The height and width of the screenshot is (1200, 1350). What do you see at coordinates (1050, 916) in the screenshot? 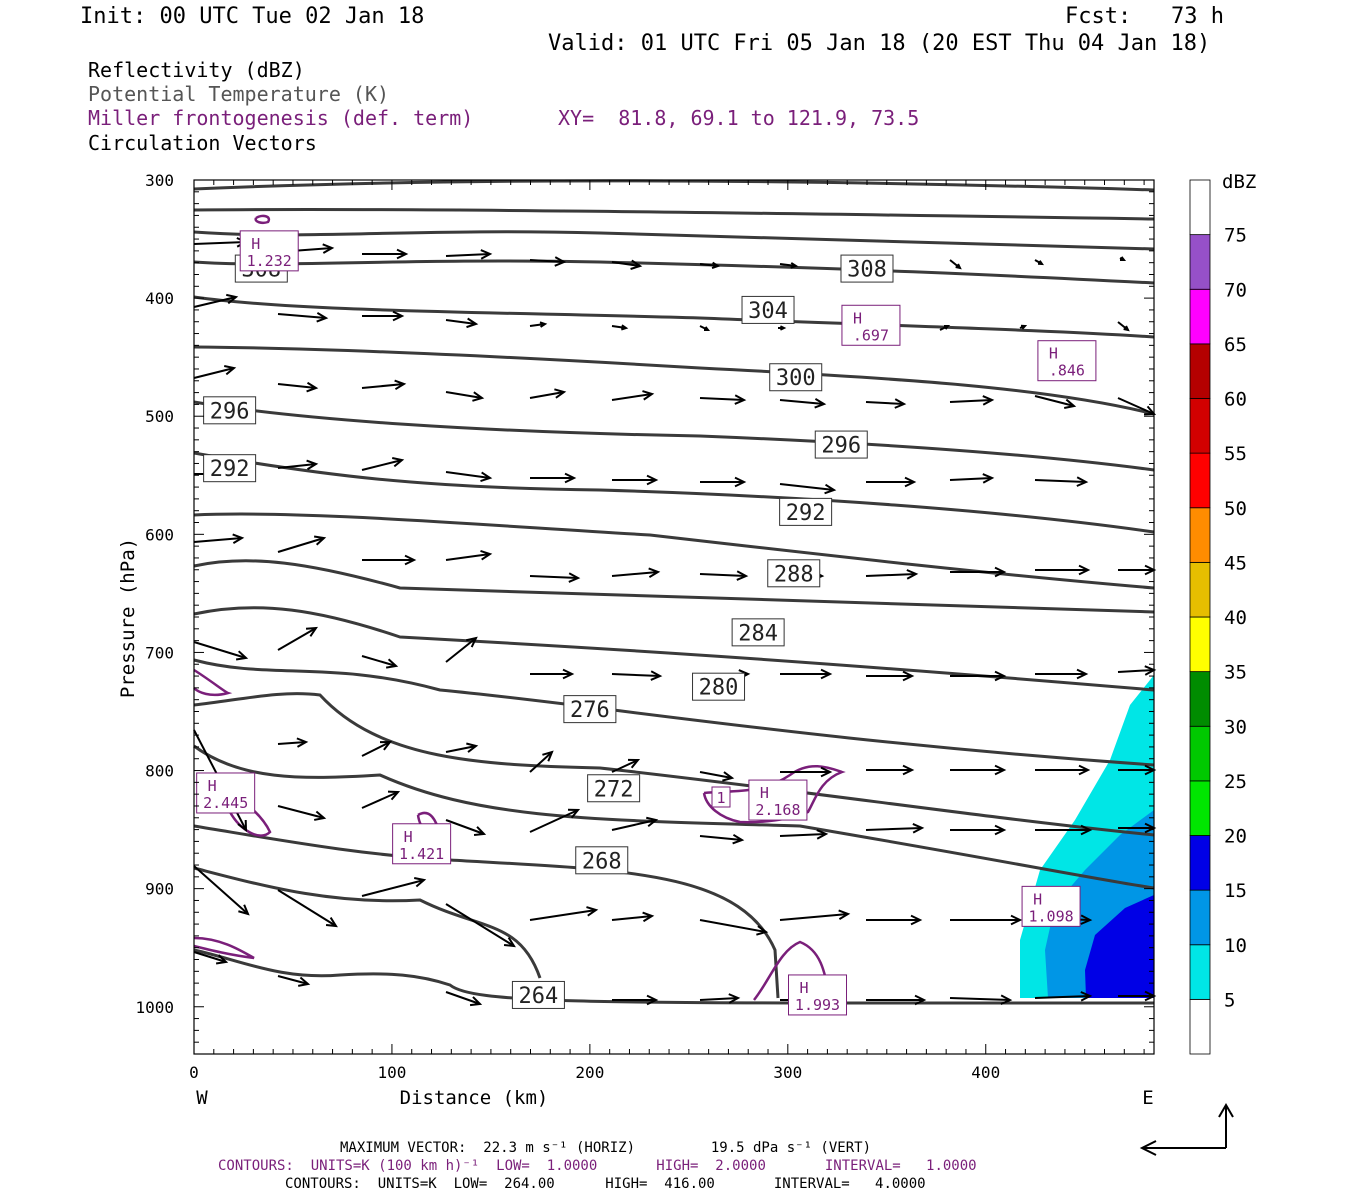
I see `fronto-max-value: 1.098` at bounding box center [1050, 916].